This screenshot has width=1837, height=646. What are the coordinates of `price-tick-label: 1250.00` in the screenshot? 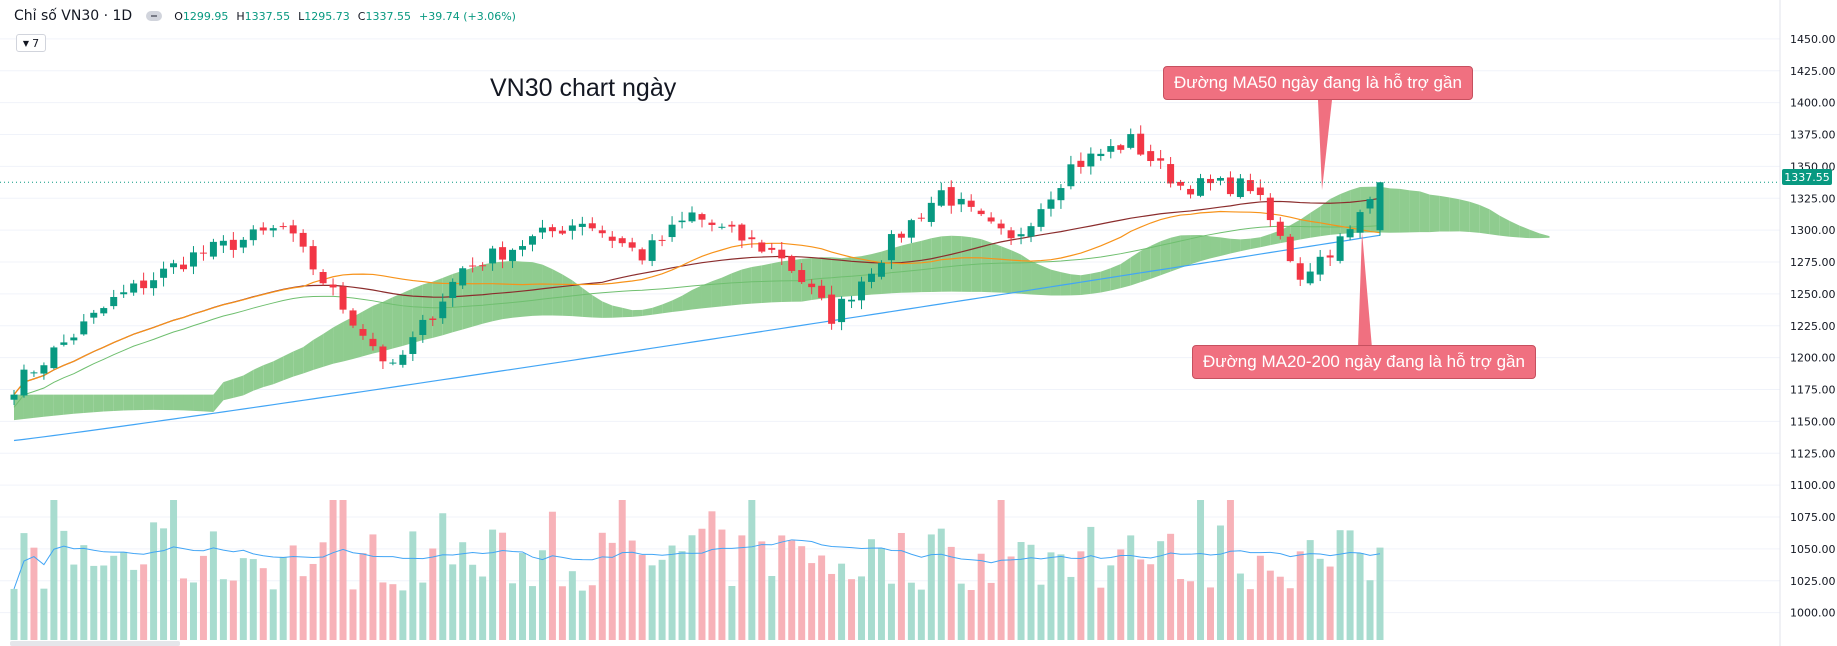 It's located at (1813, 294).